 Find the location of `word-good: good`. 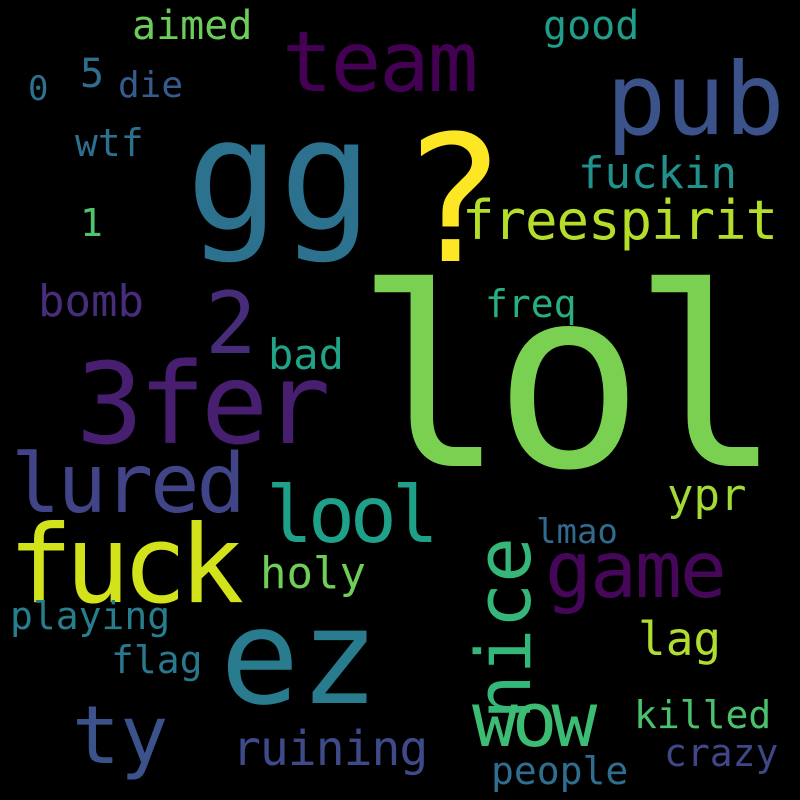

word-good: good is located at coordinates (591, 26).